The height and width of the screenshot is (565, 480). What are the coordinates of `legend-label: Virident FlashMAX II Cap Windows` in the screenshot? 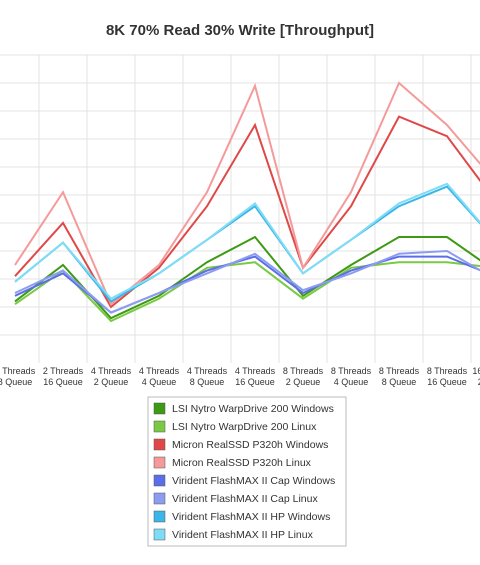 It's located at (253, 481).